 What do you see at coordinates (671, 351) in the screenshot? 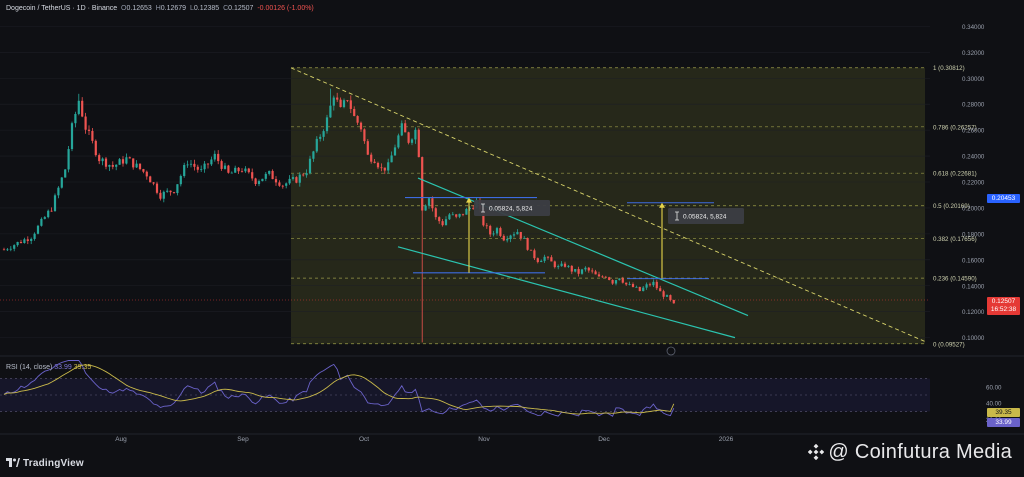
I see `scroll-to-realtime-icon` at bounding box center [671, 351].